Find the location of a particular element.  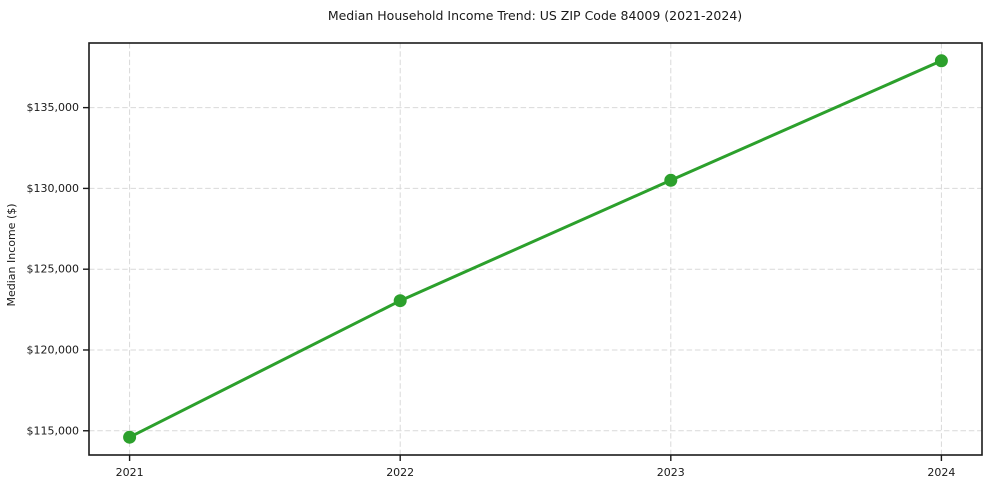

y-tick-labels: $115,000 $120,000 $125,000 $130,000 $135,000 is located at coordinates (53, 269).